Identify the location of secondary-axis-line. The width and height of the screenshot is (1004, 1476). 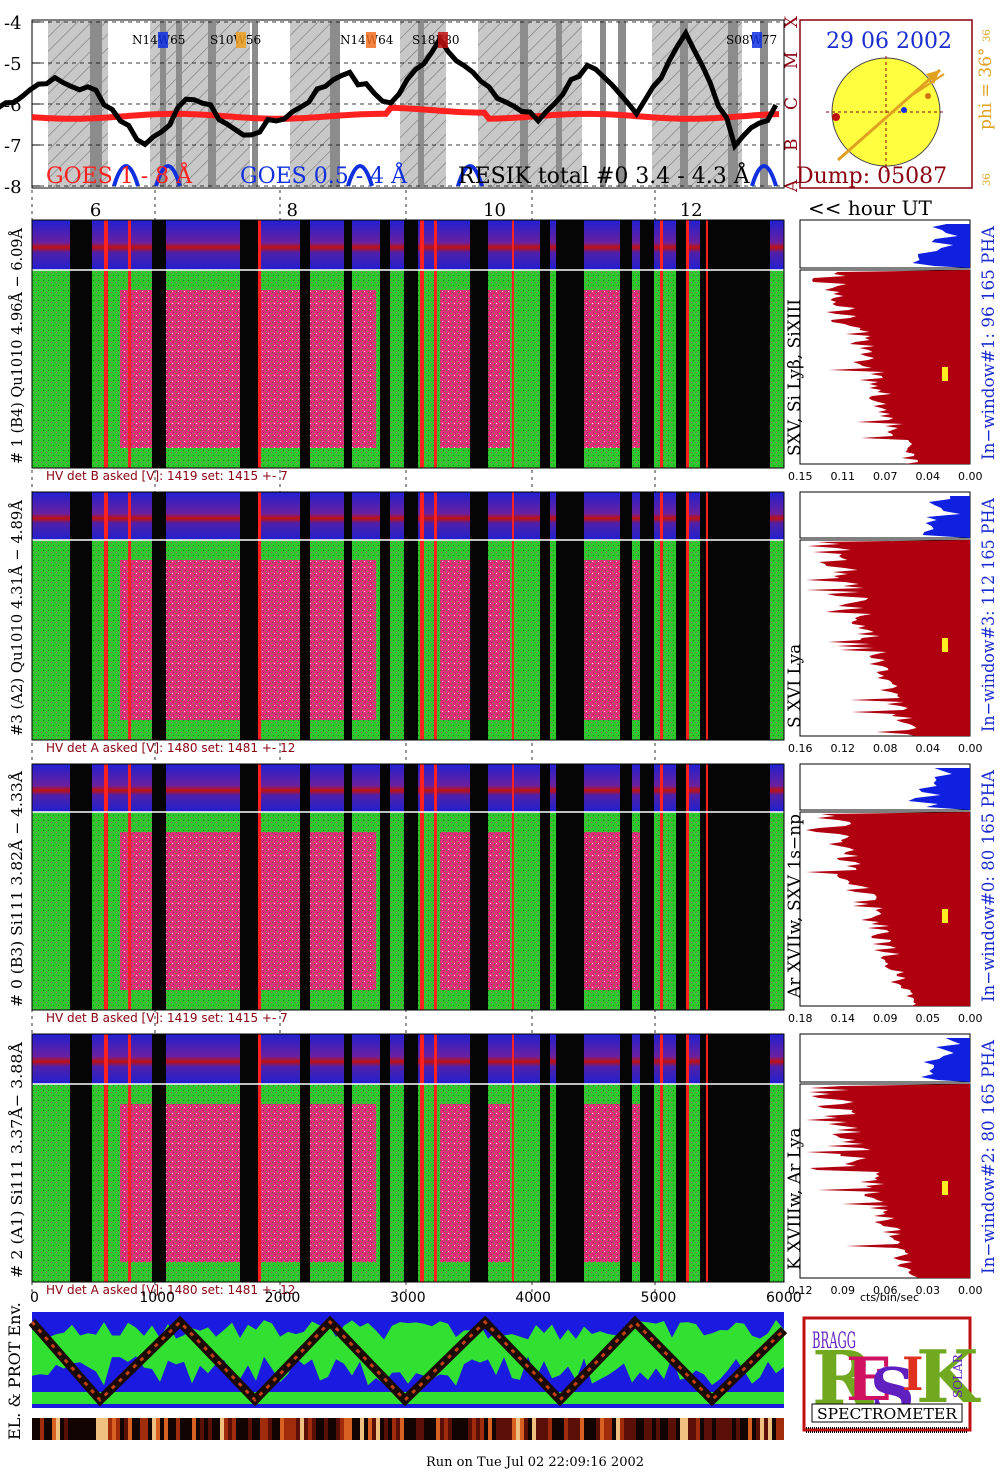
(926, 86).